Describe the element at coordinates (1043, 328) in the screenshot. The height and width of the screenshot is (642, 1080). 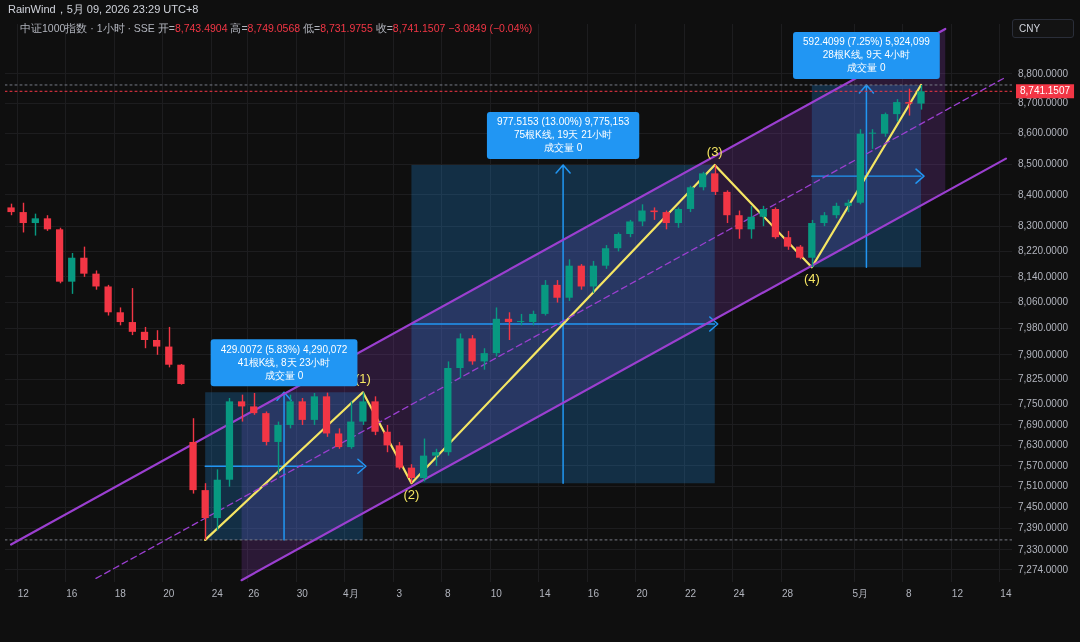
I see `y-tick-label: 7,980.0000` at that location.